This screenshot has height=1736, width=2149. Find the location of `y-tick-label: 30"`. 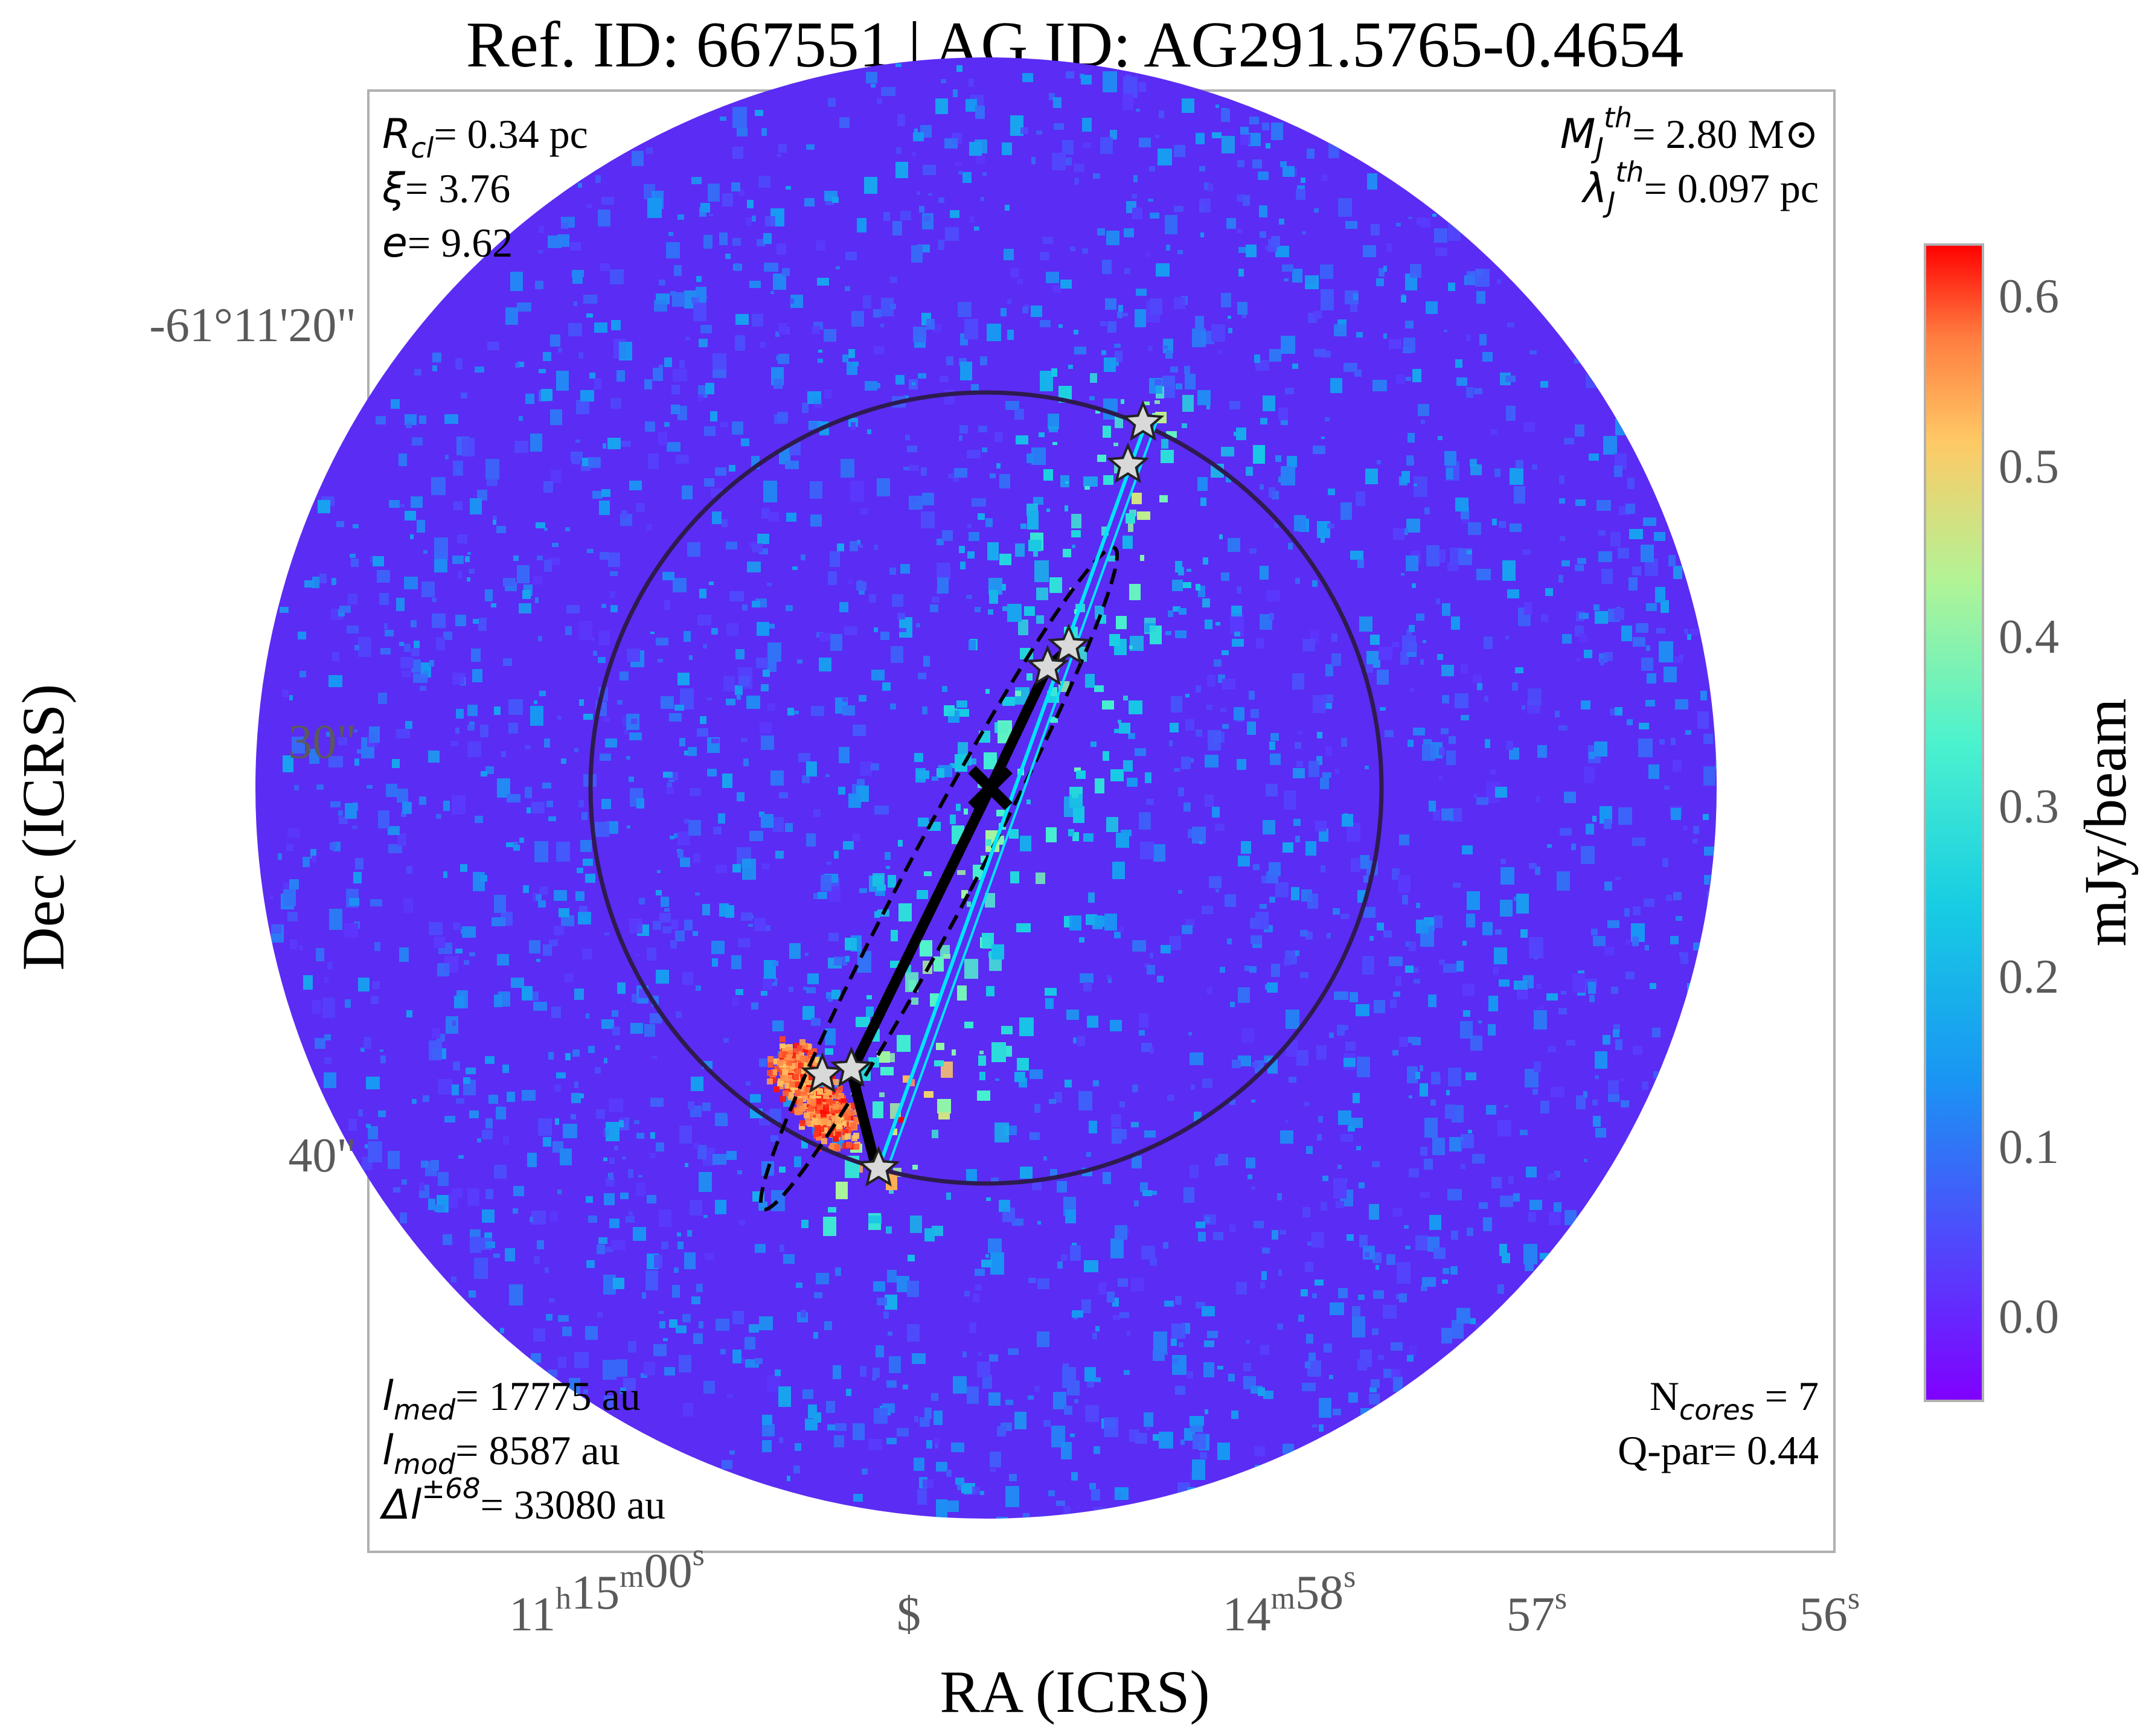

y-tick-label: 30" is located at coordinates (322, 742).